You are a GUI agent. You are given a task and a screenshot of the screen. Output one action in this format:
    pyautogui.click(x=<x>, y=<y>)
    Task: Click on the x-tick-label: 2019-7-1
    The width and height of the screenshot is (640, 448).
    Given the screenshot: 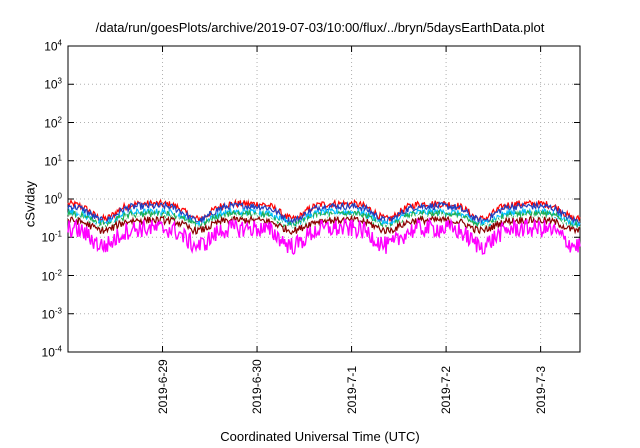 What is the action you would take?
    pyautogui.click(x=351, y=389)
    